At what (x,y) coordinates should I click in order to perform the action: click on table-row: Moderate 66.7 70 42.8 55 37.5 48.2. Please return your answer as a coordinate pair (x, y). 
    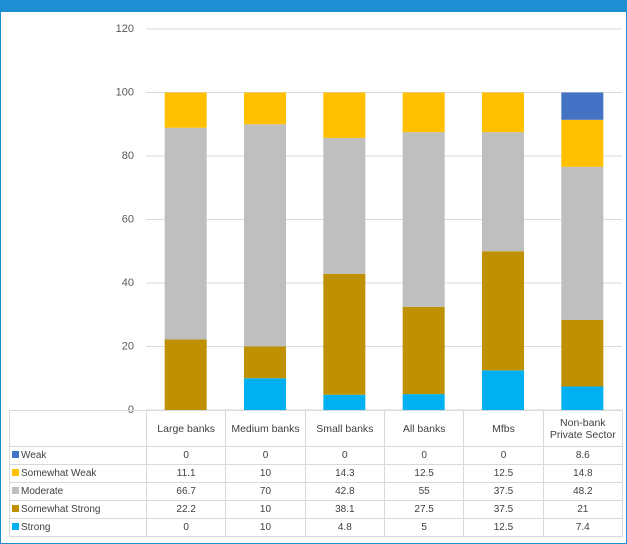
    Looking at the image, I should click on (316, 491).